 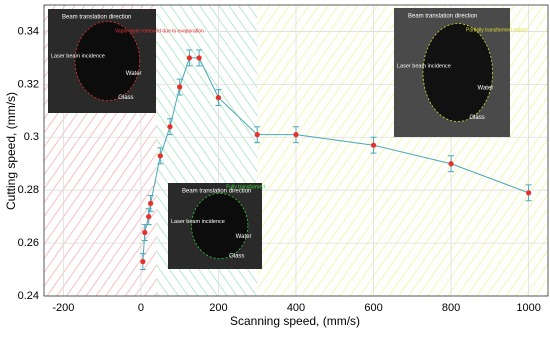 What do you see at coordinates (28, 296) in the screenshot?
I see `y-tick-label: 0.24` at bounding box center [28, 296].